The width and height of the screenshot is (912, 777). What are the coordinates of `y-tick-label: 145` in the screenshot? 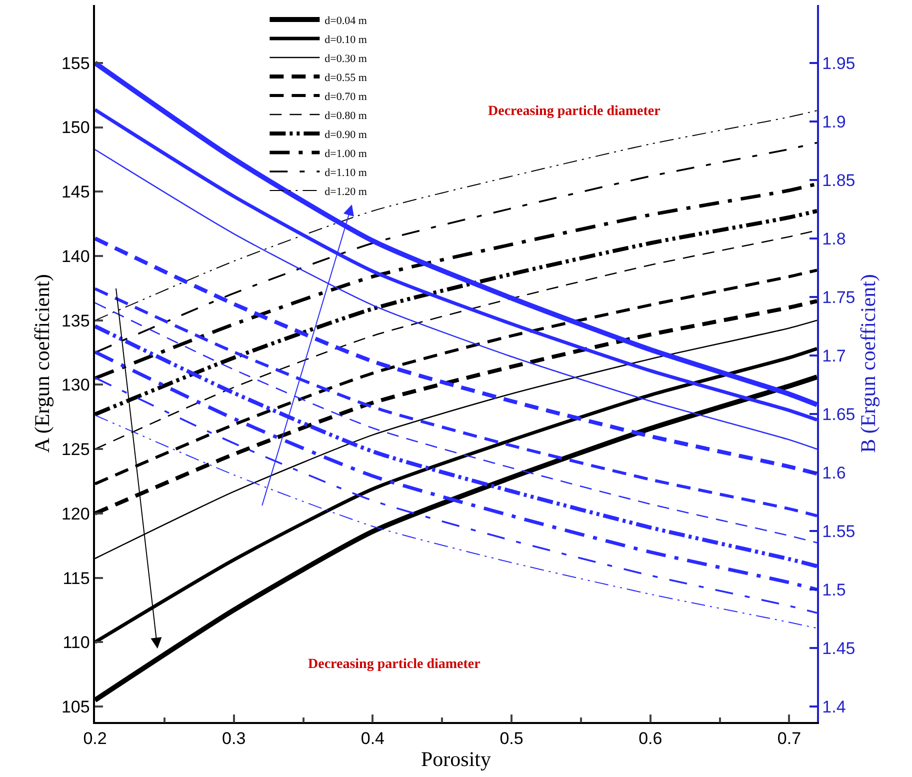 It's located at (75, 192).